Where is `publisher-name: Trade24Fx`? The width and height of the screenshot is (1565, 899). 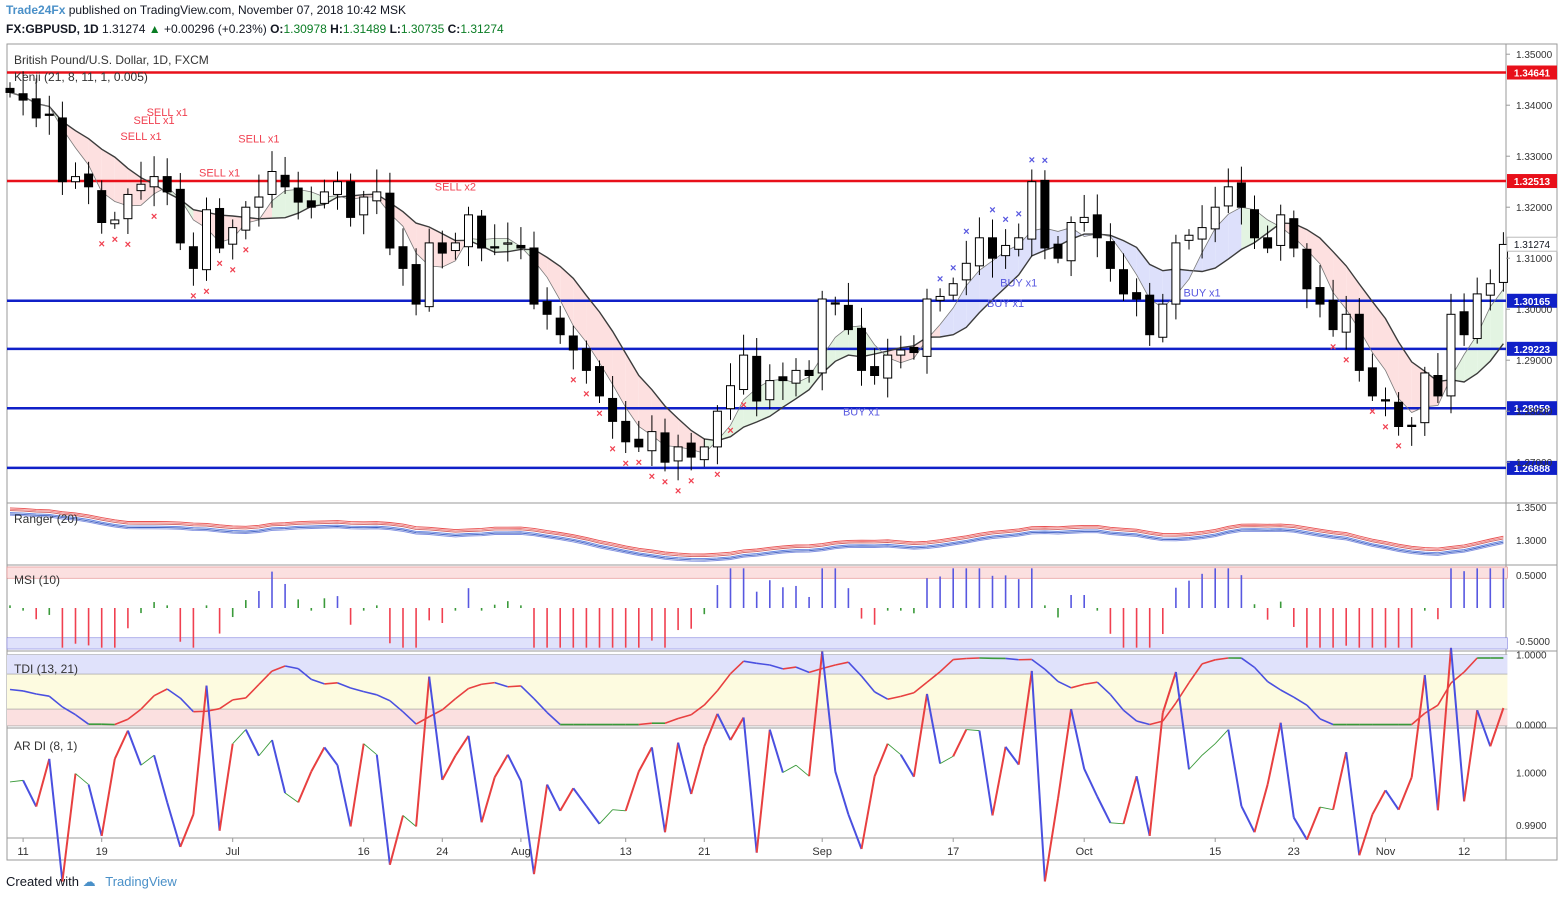 publisher-name: Trade24Fx is located at coordinates (36, 10).